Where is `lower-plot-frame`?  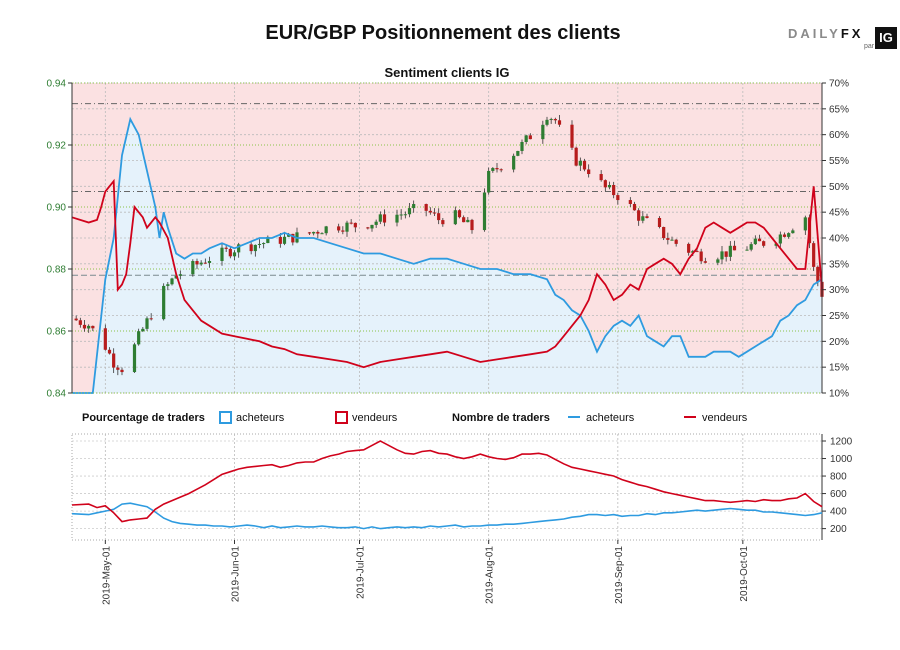
lower-plot-frame is located at coordinates (447, 487).